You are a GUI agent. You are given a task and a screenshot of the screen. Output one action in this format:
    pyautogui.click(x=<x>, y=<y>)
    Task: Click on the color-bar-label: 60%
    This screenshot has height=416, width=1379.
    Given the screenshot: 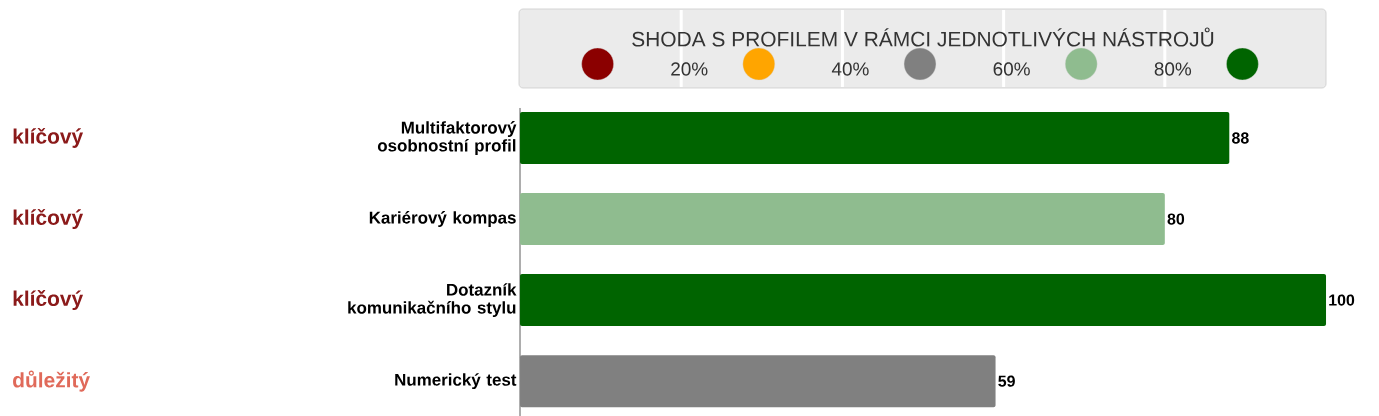 What is the action you would take?
    pyautogui.click(x=1011, y=69)
    